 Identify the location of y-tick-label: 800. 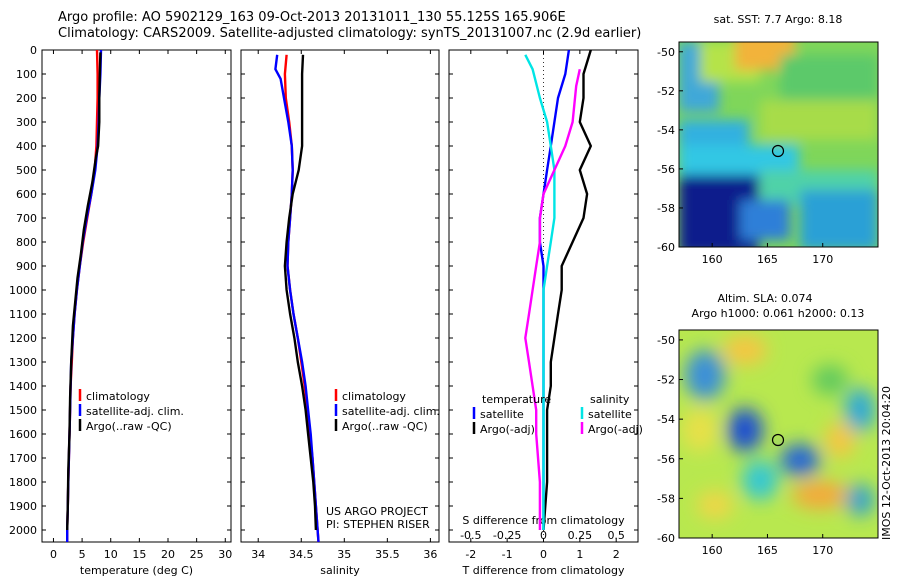
(26, 242).